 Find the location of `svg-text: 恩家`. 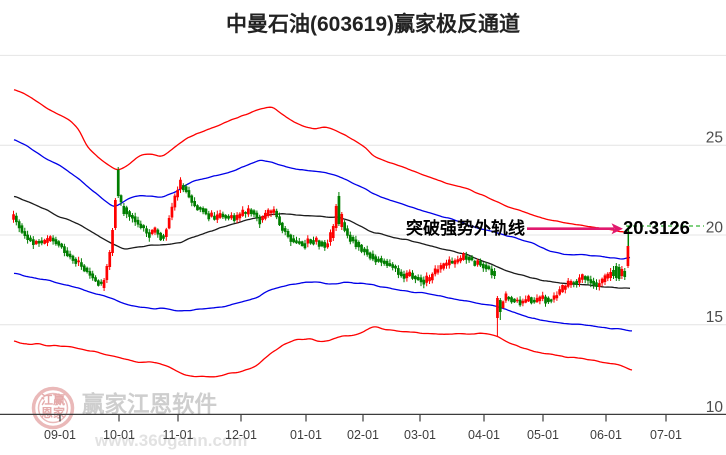

svg-text: 恩家 is located at coordinates (53, 412).